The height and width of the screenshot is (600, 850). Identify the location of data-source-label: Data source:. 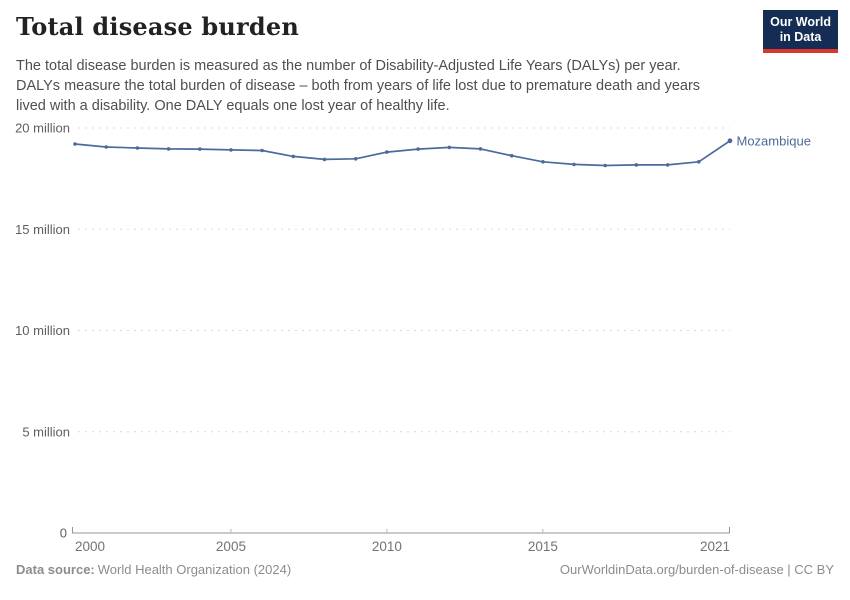
(55, 569).